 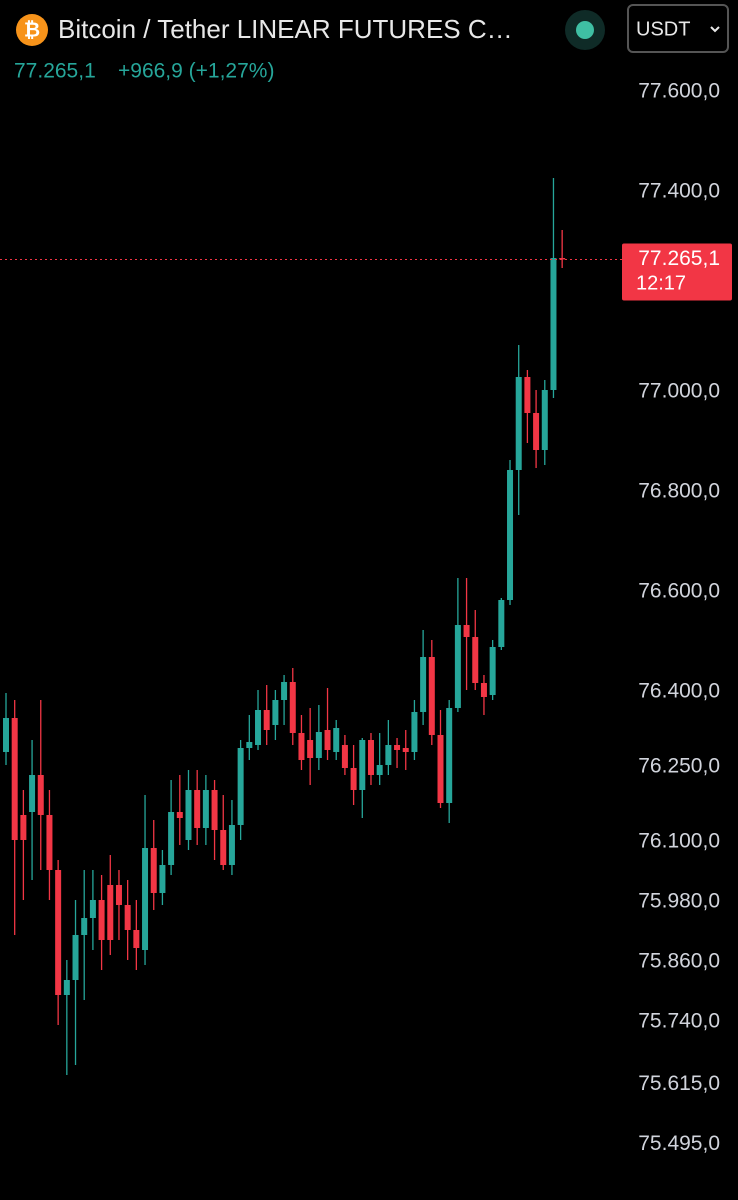 What do you see at coordinates (585, 30) in the screenshot?
I see `status-dot` at bounding box center [585, 30].